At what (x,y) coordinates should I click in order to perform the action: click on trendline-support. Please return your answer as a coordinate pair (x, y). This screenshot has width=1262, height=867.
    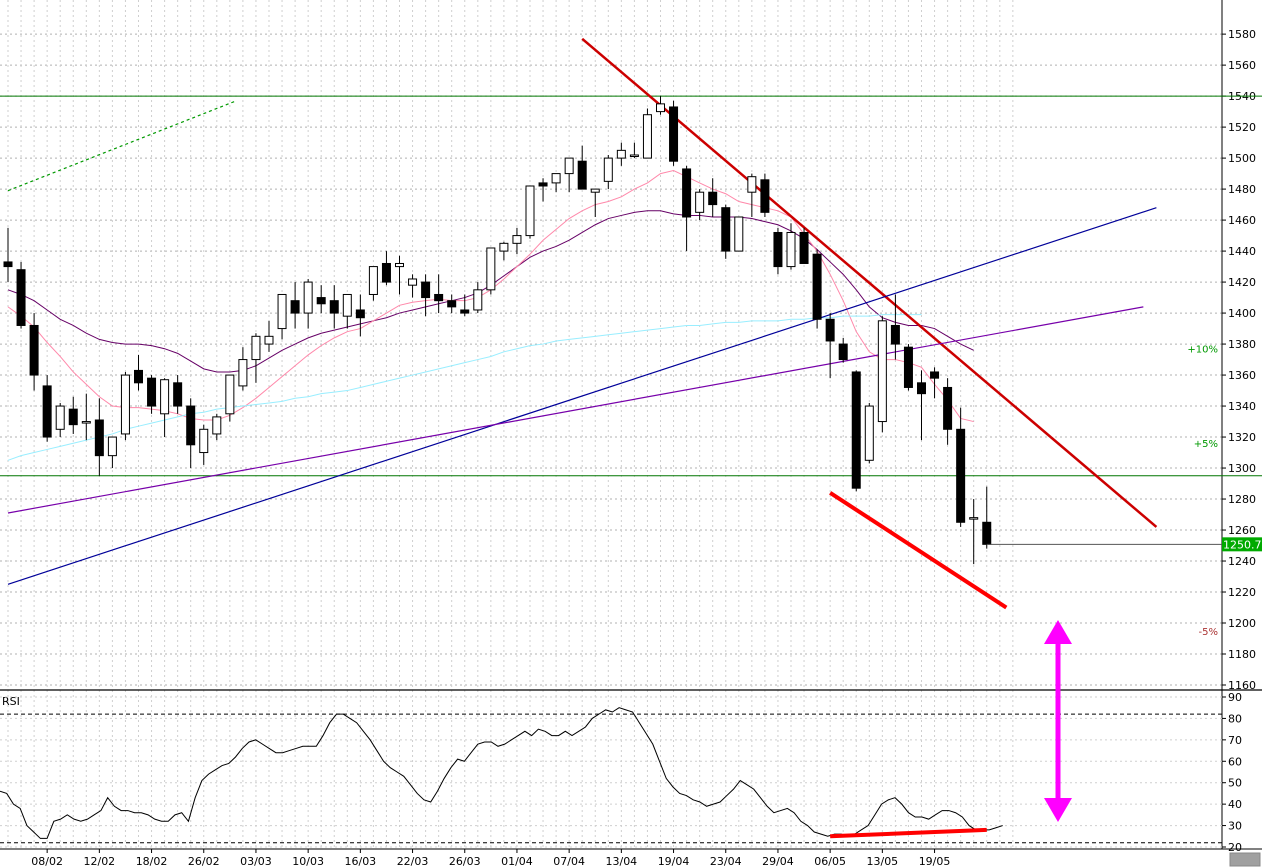
    Looking at the image, I should click on (918, 550).